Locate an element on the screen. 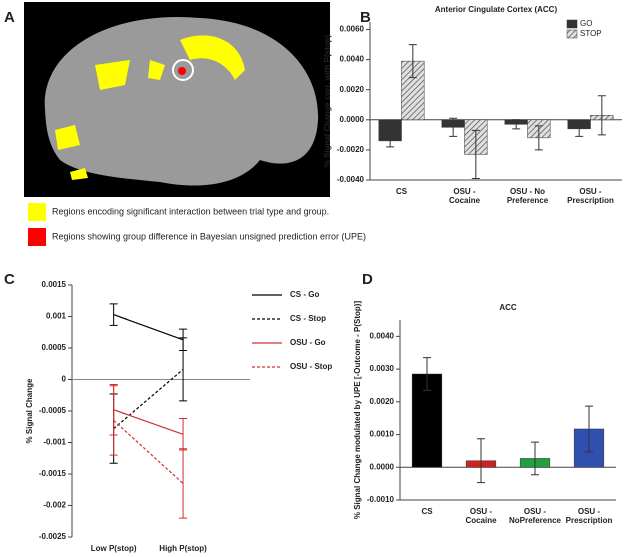 This screenshot has width=640, height=557. legend-text: OSU - Go is located at coordinates (308, 342).